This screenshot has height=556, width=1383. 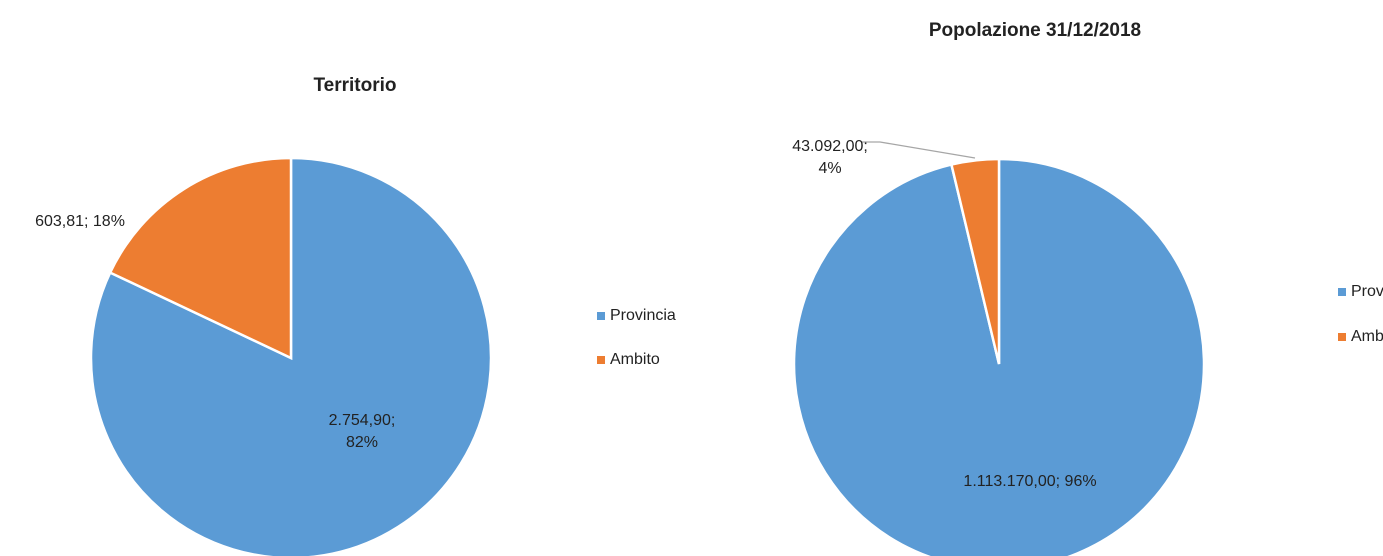 What do you see at coordinates (1035, 30) in the screenshot?
I see `chart-title: Popolazione 31/12/2018` at bounding box center [1035, 30].